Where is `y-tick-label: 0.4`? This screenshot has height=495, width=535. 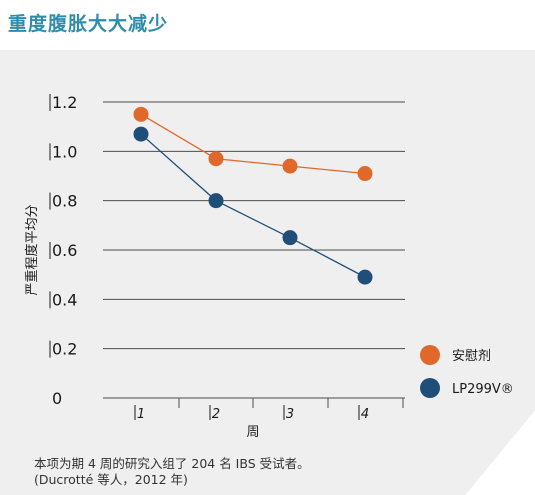 y-tick-label: 0.4 is located at coordinates (64, 299).